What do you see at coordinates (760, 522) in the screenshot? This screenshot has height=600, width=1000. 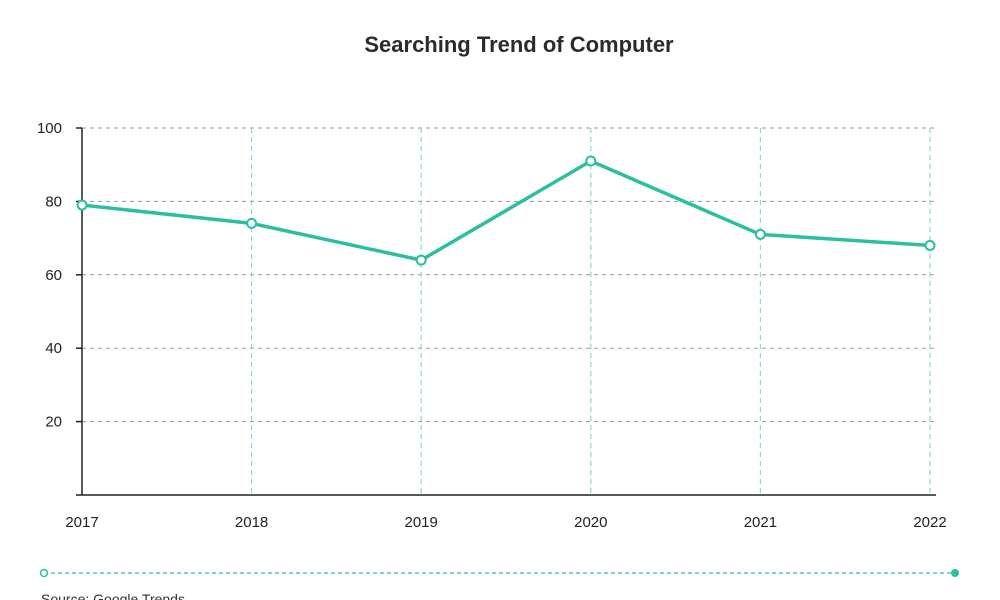 I see `x-tick-label: 2021` at bounding box center [760, 522].